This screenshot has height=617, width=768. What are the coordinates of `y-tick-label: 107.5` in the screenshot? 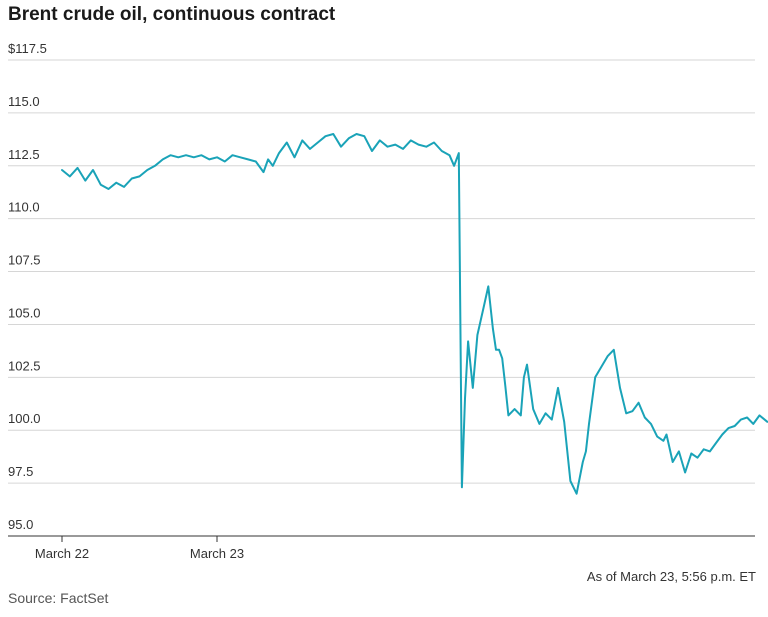 It's located at (24, 260).